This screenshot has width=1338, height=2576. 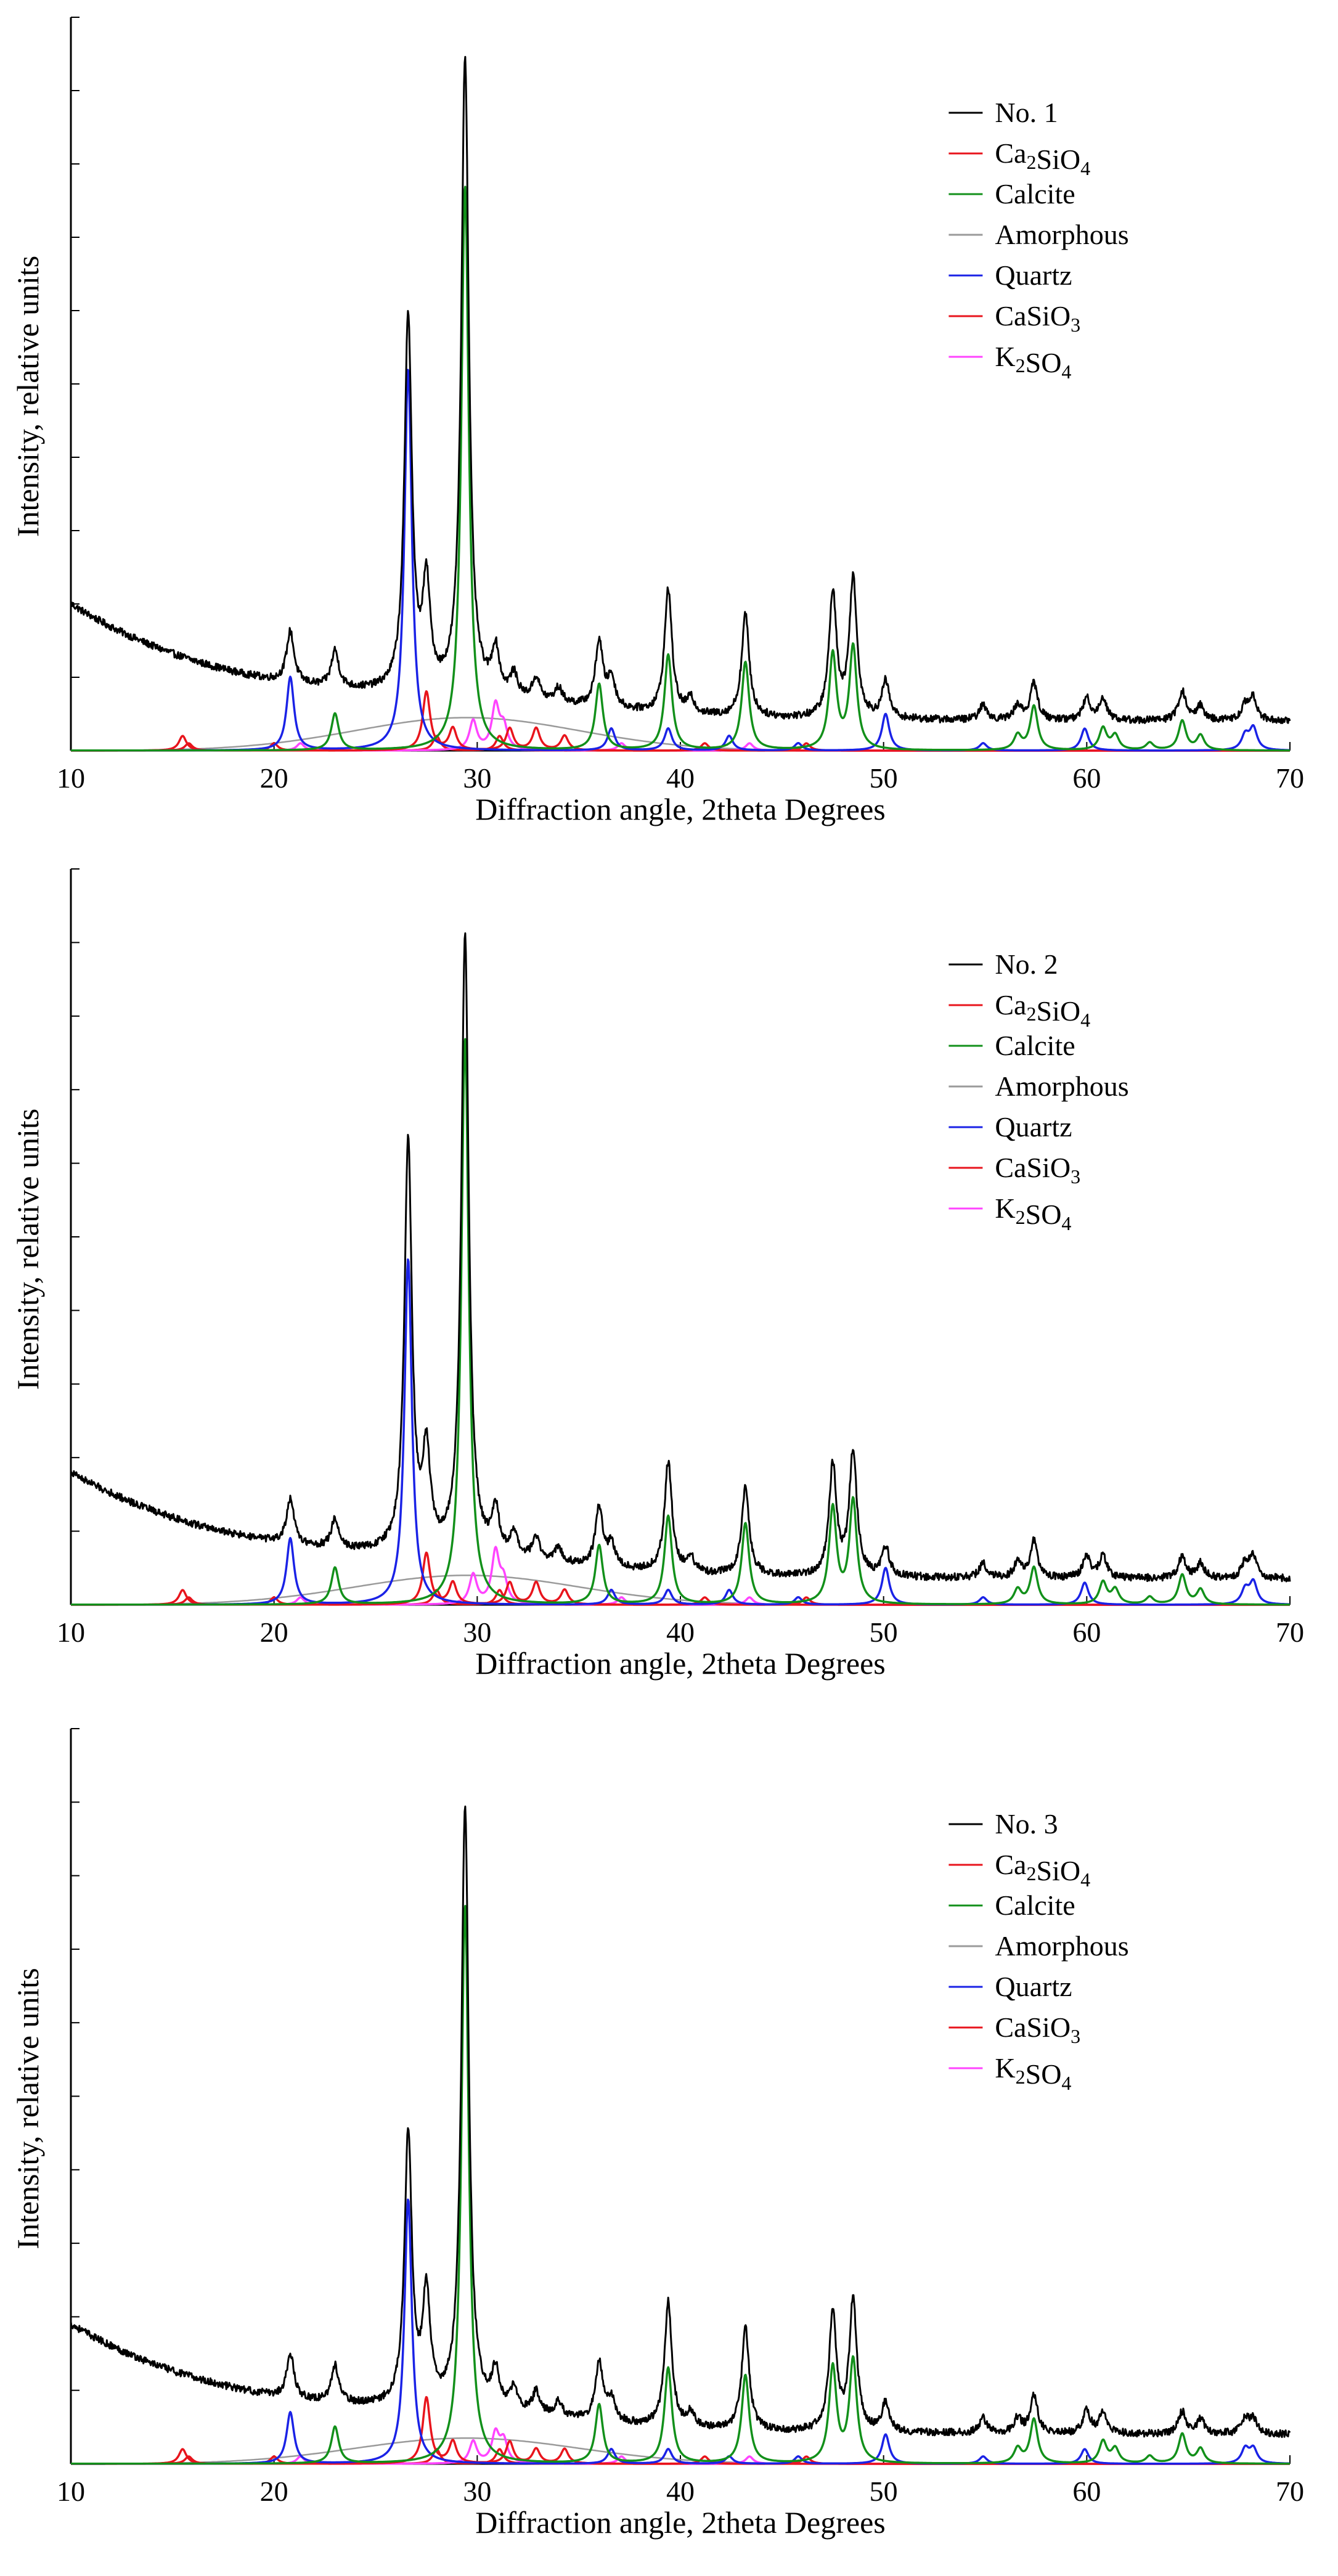 What do you see at coordinates (1026, 113) in the screenshot?
I see `legend-label-no-1: No. 1` at bounding box center [1026, 113].